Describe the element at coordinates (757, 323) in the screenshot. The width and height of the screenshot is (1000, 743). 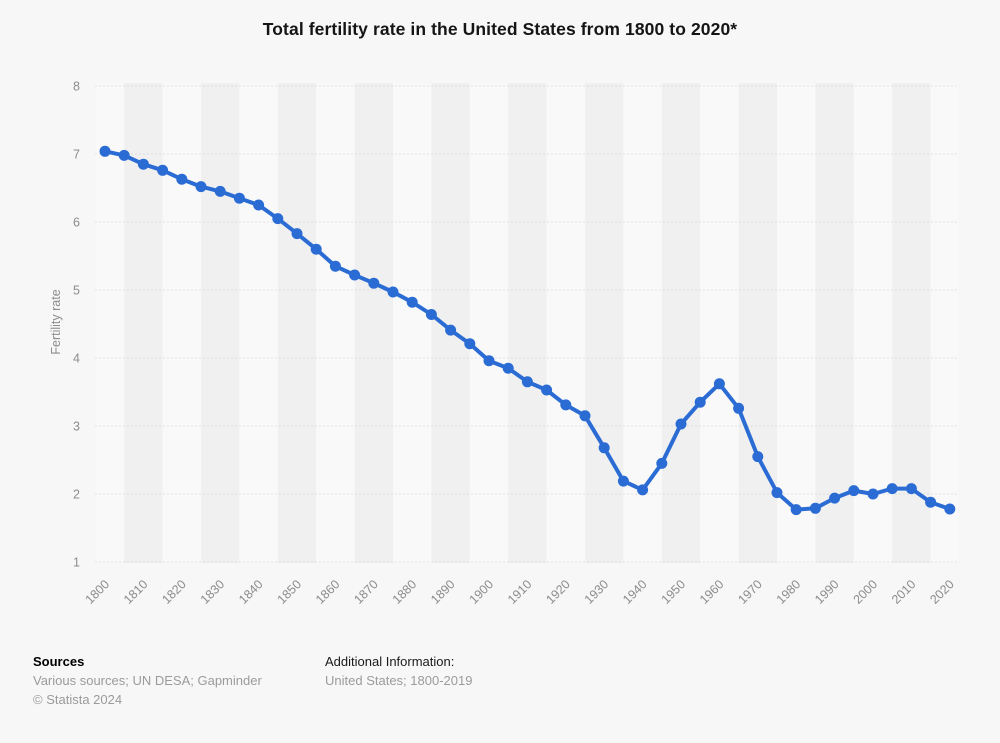
I see `plot-stripe-1970` at that location.